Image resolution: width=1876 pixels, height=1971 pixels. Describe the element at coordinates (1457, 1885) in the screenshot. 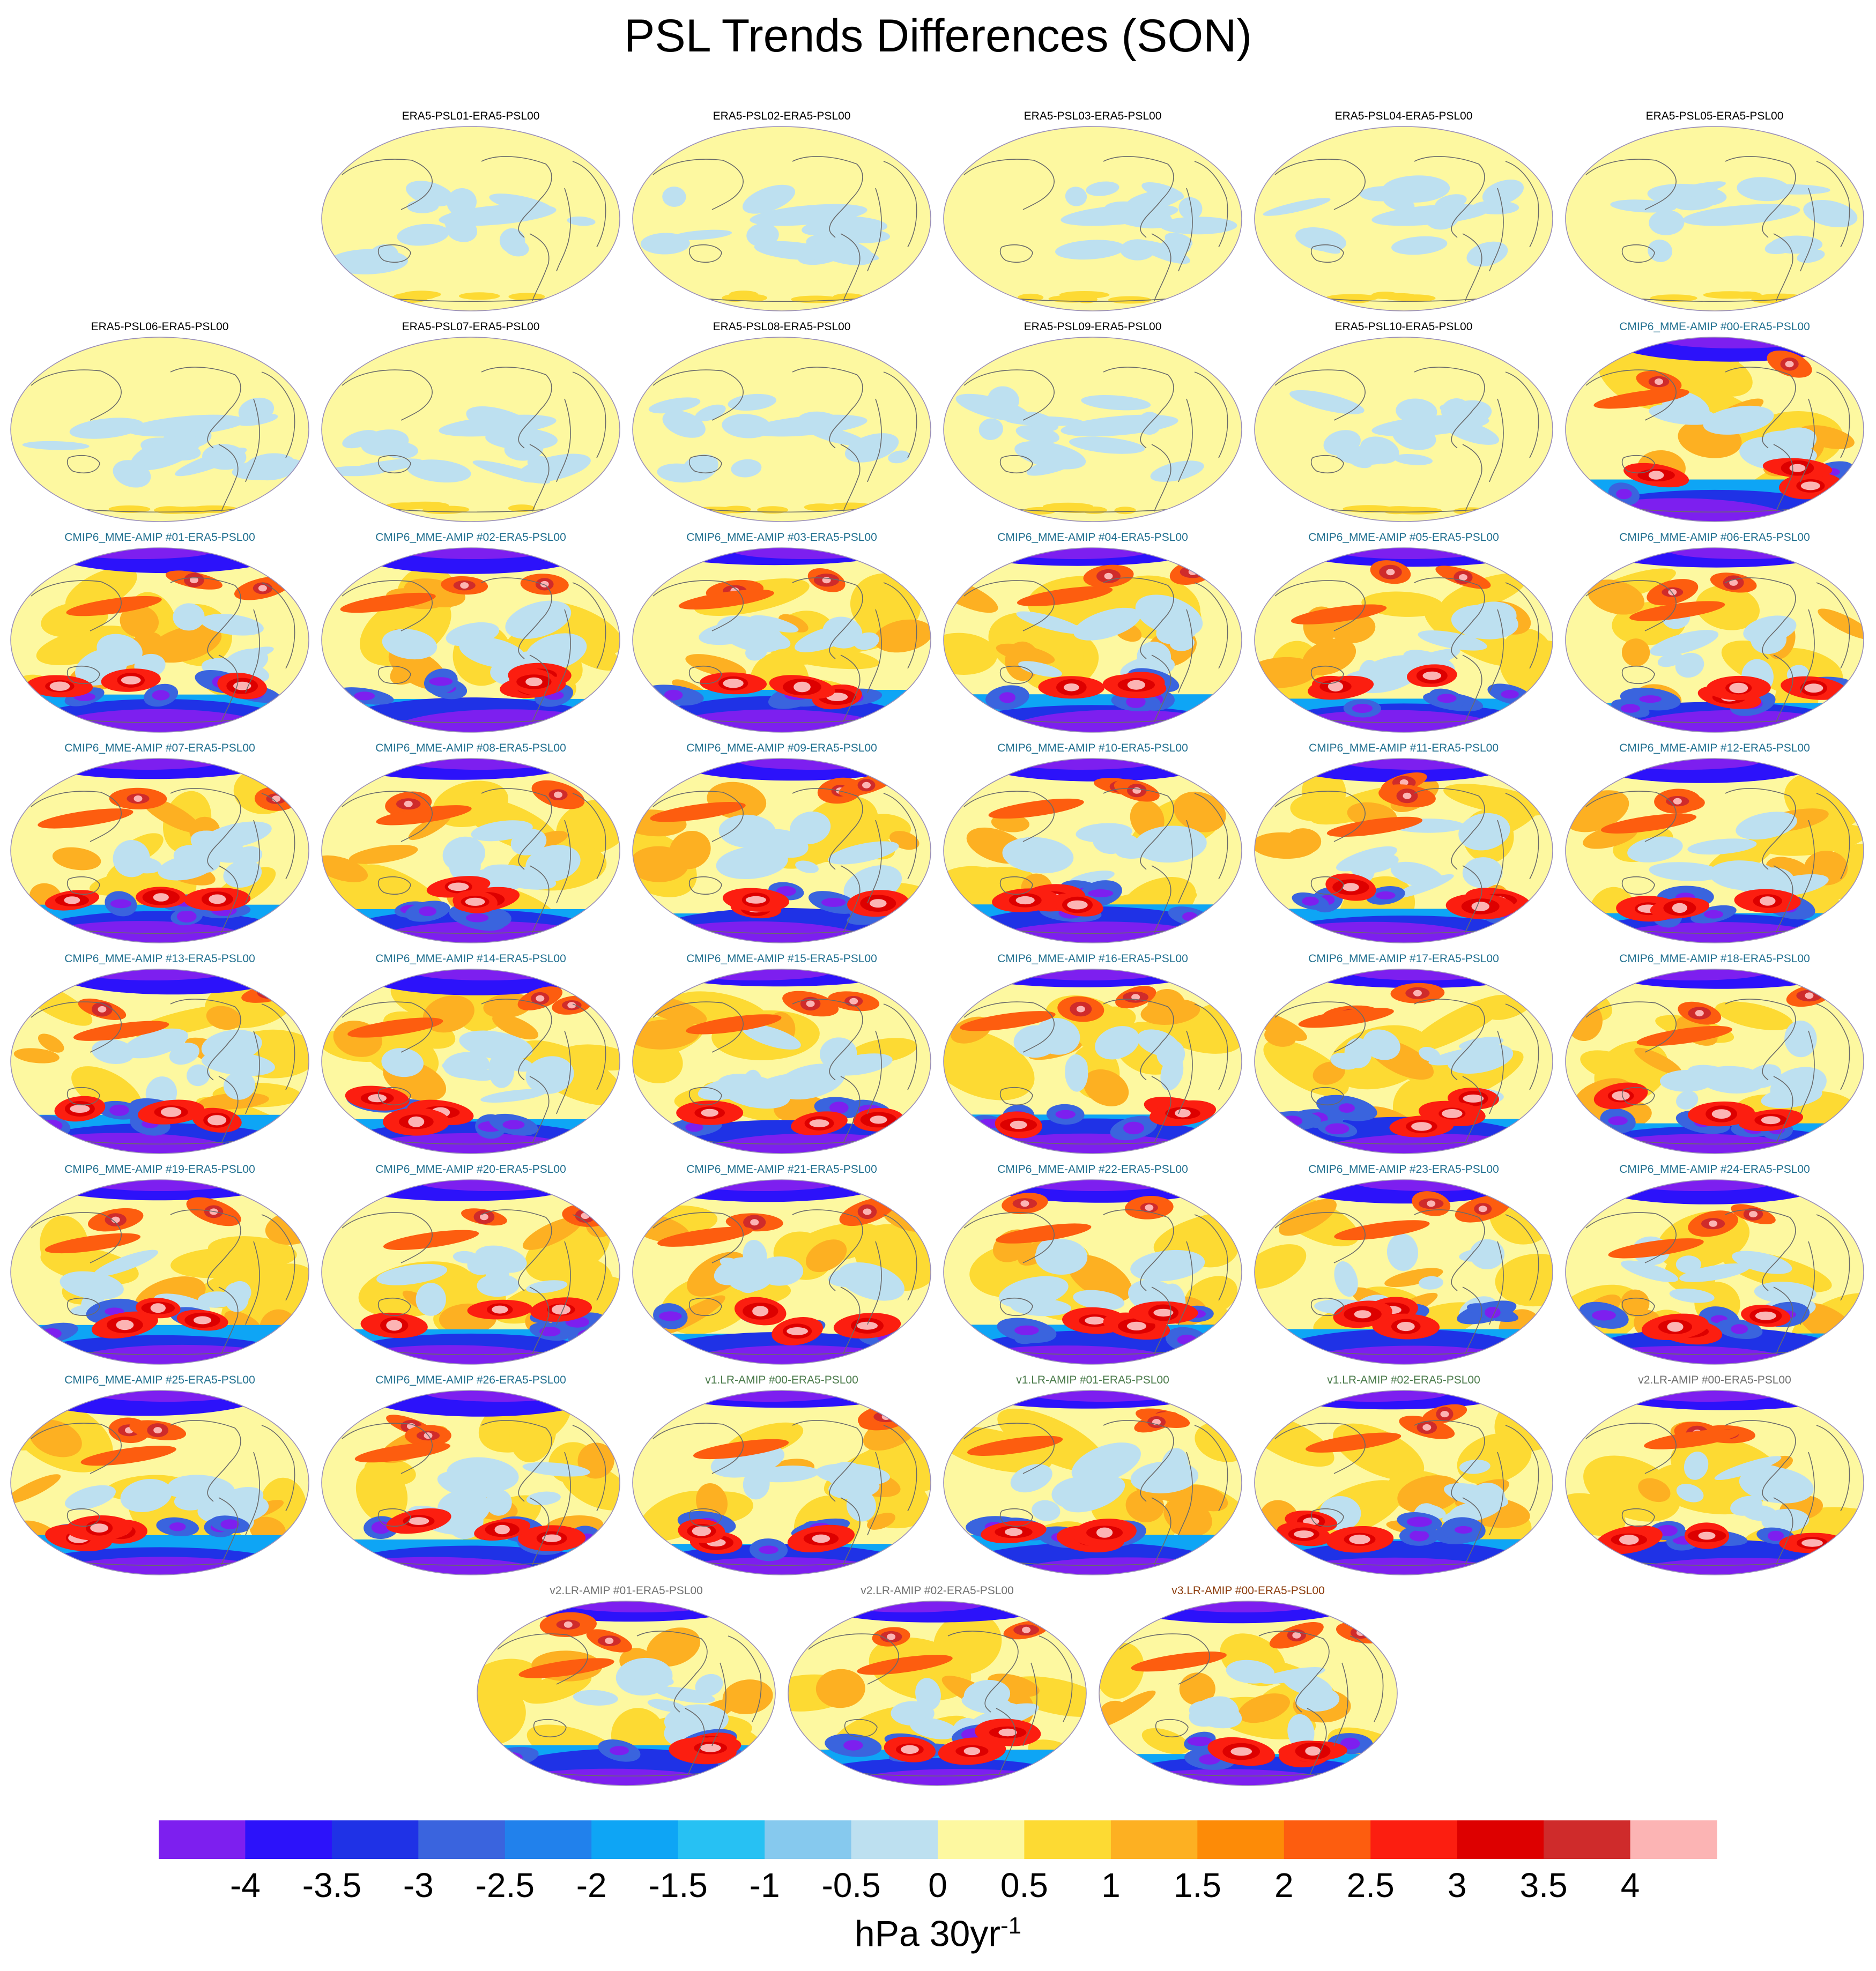

I see `colorbar-tick-label: 3` at that location.